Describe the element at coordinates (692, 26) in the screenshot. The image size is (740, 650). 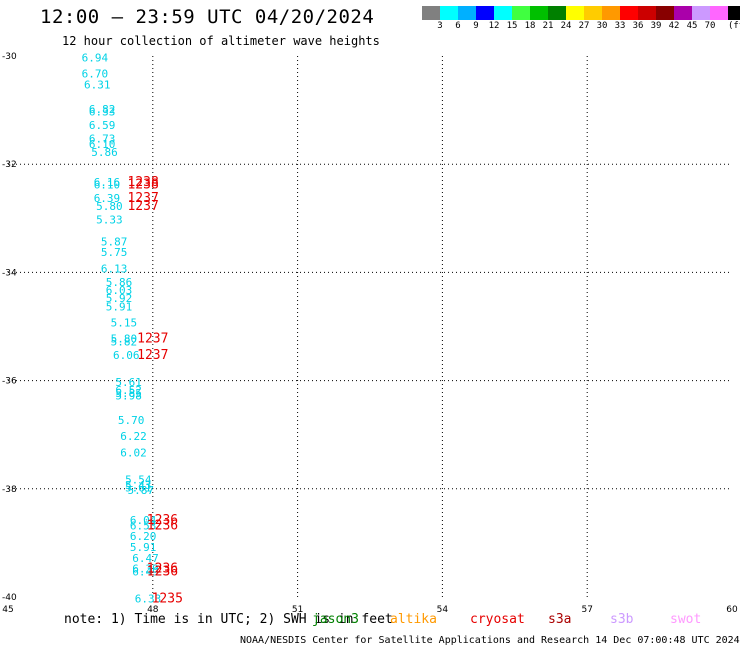
I see `legend-label: 45` at that location.